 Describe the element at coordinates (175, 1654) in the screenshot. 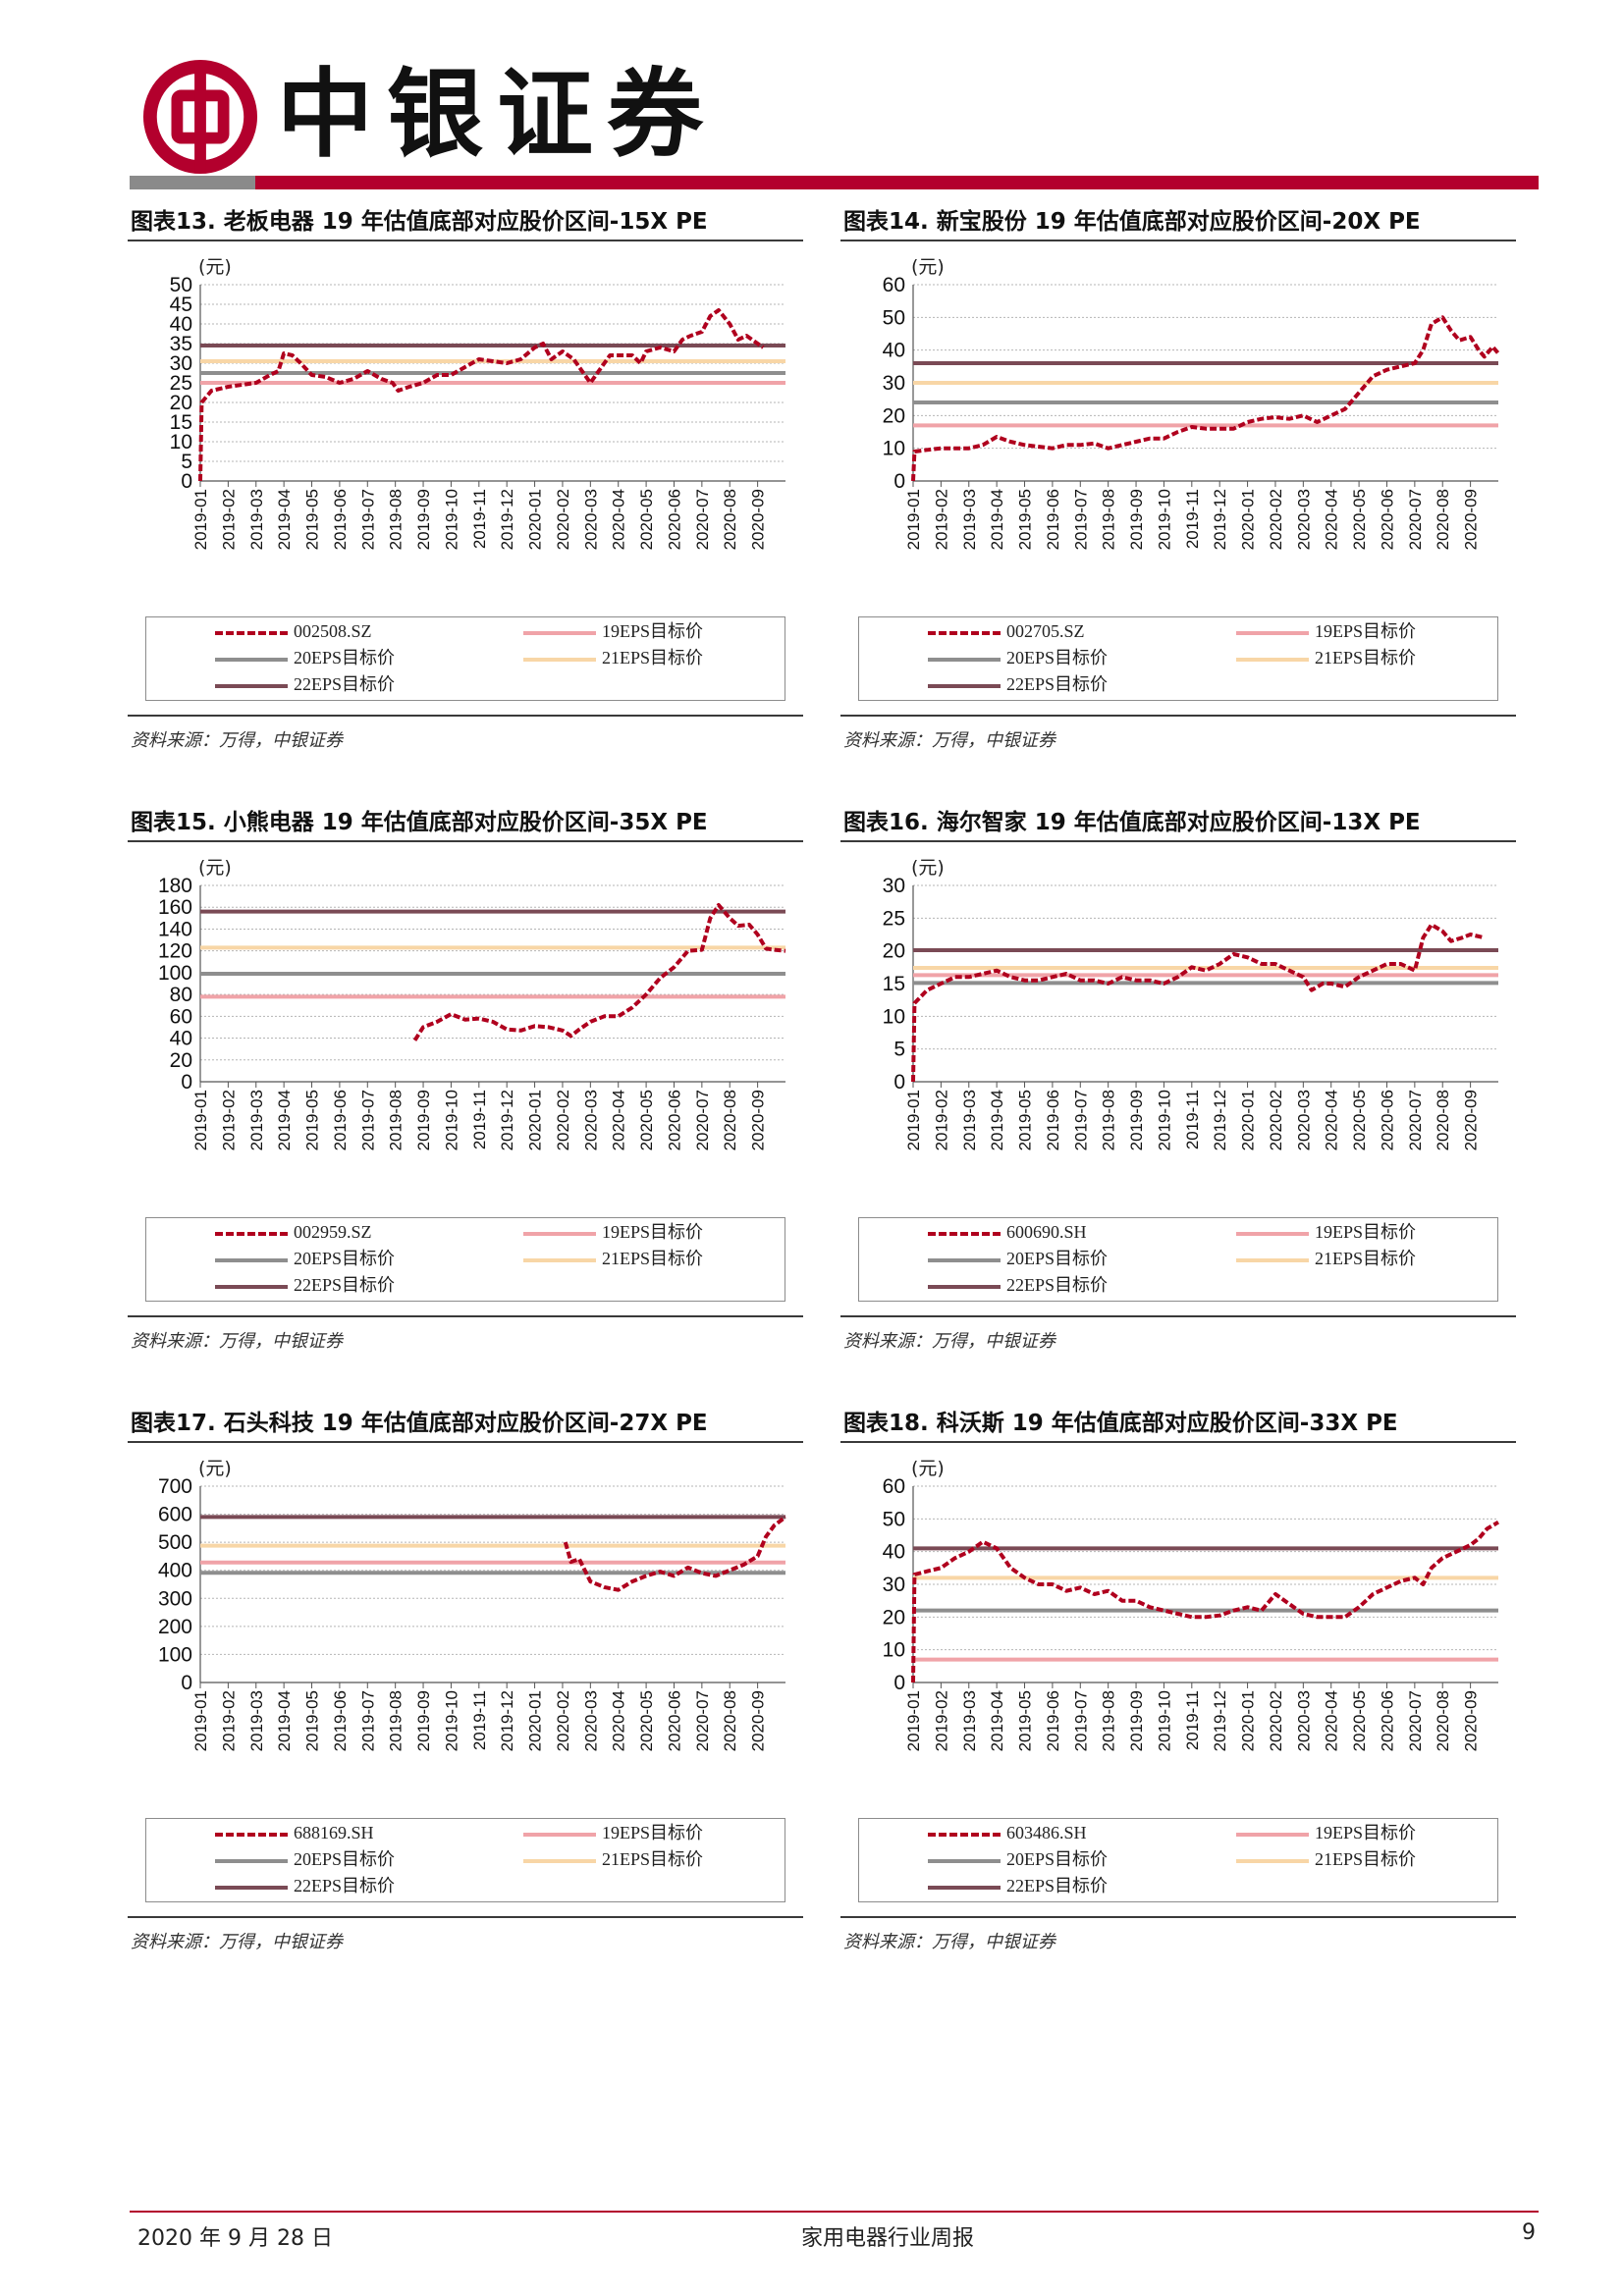

I see `y-tick-label: 100` at that location.